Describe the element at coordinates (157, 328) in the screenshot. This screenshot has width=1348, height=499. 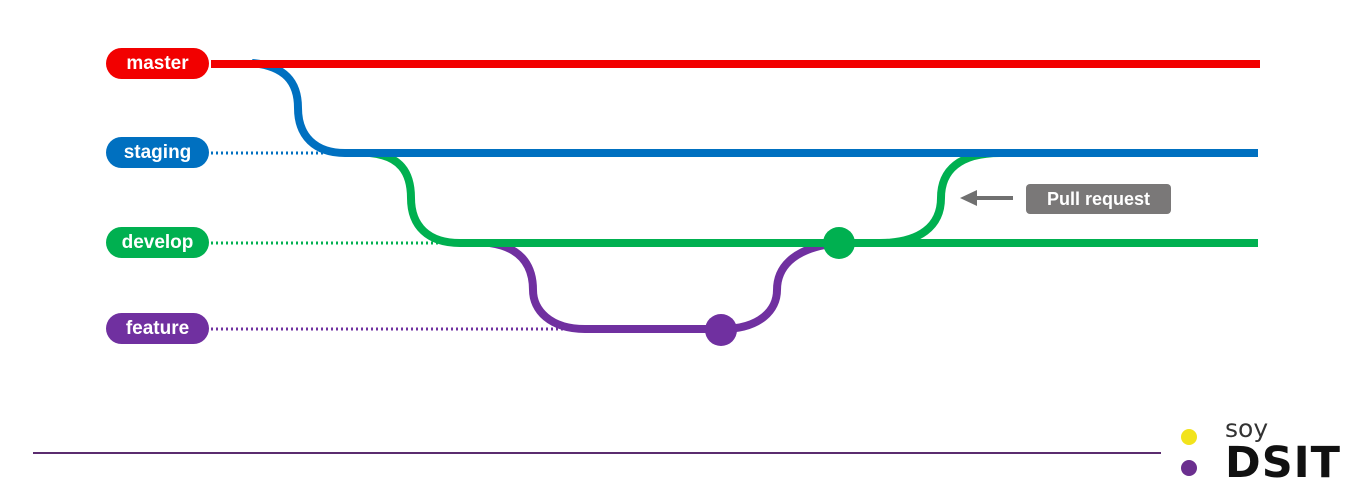
I see `feature-branch-label: feature` at that location.